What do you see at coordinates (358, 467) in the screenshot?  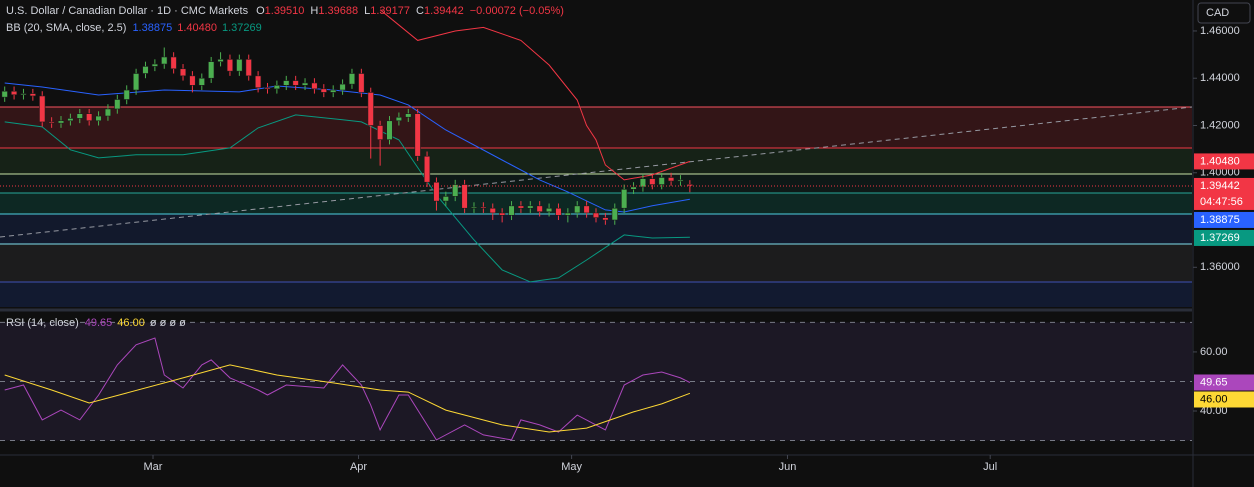 I see `x-tick-label: Apr` at bounding box center [358, 467].